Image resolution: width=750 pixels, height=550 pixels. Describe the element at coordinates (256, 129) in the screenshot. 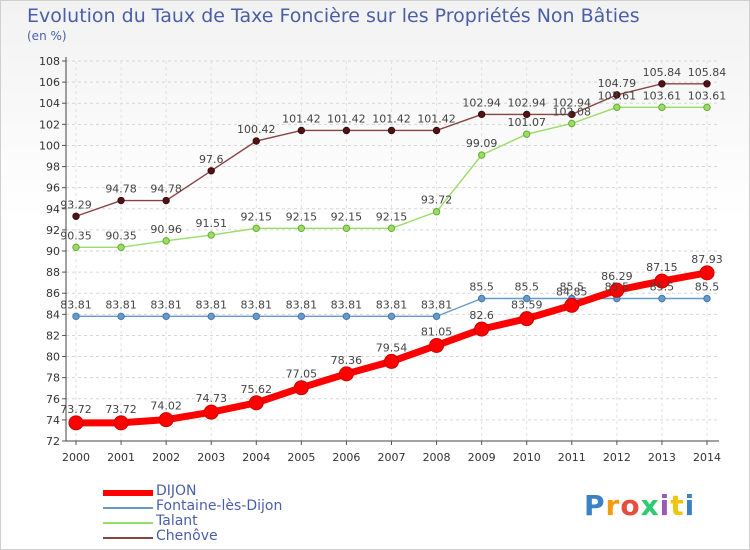

I see `data-label-chenove: 100.42` at that location.